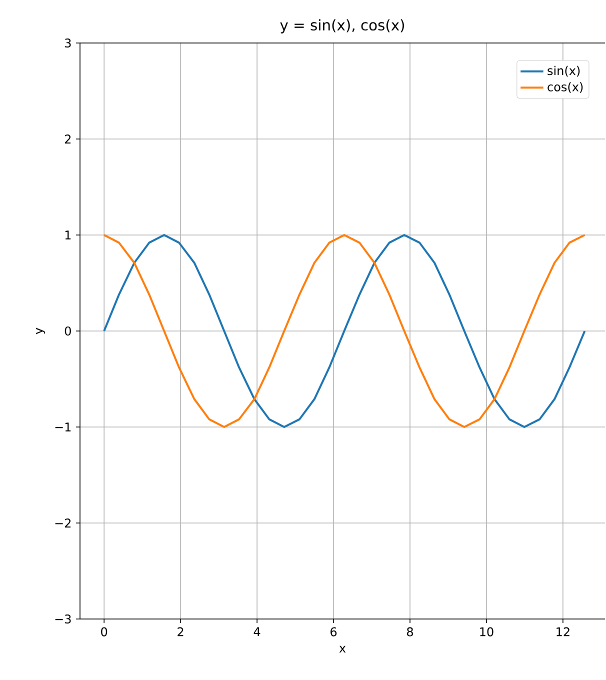 This screenshot has width=606, height=680. I want to click on y-tick-label: −3, so click(63, 619).